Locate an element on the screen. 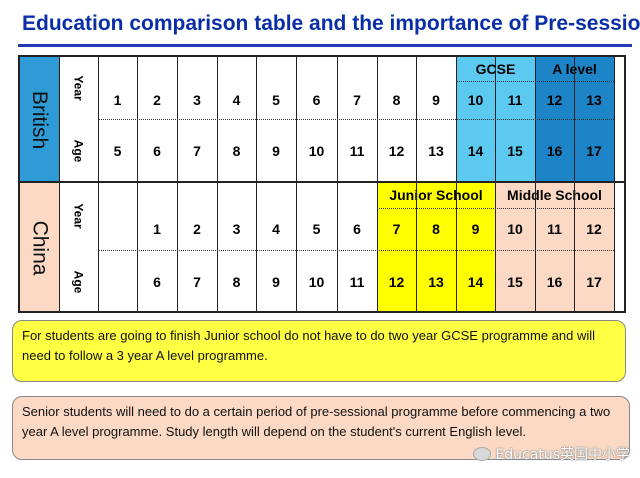  china-age-cell: 16 is located at coordinates (554, 281).